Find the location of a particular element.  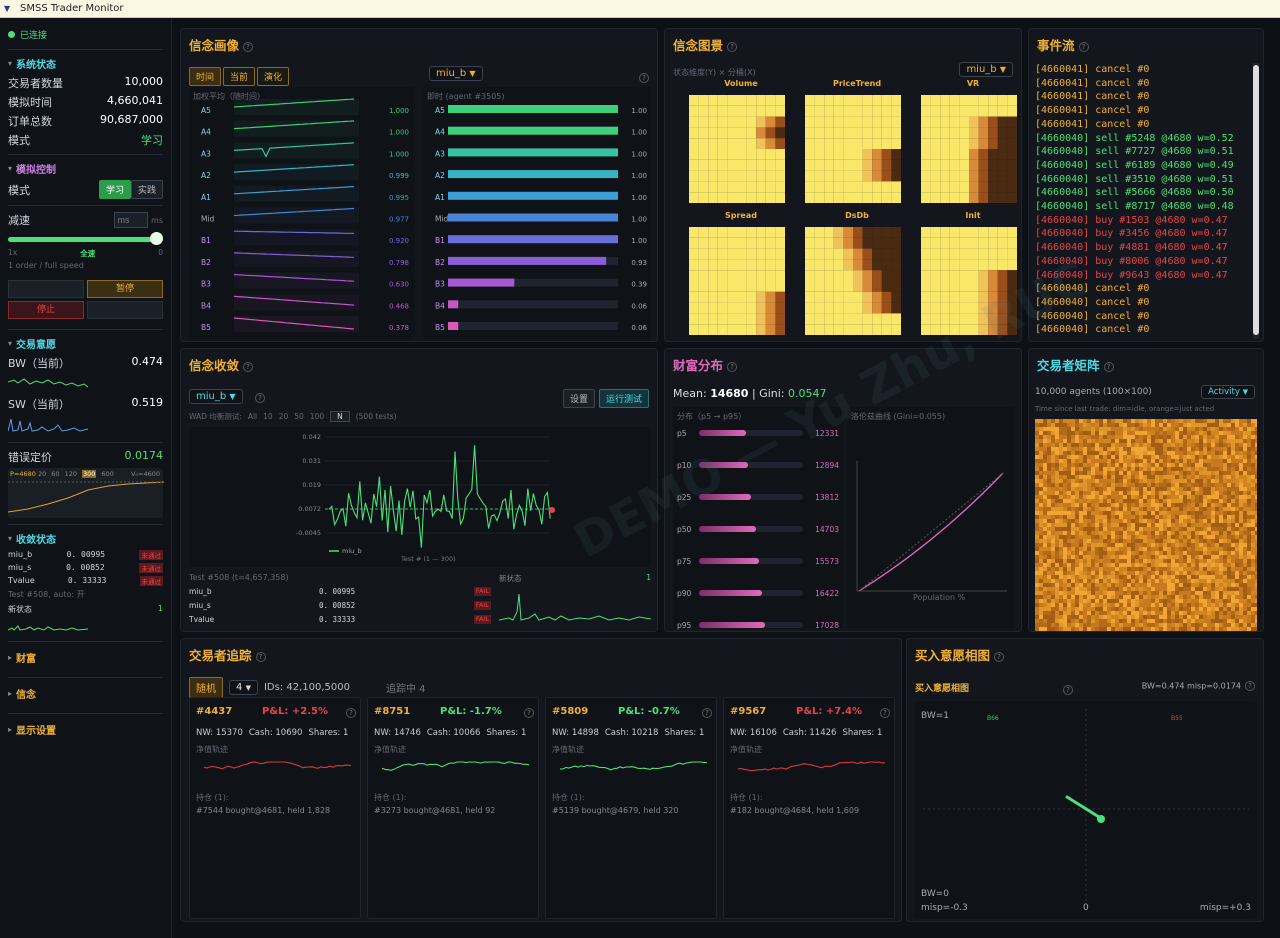

mis-tick: 300 is located at coordinates (89, 474).